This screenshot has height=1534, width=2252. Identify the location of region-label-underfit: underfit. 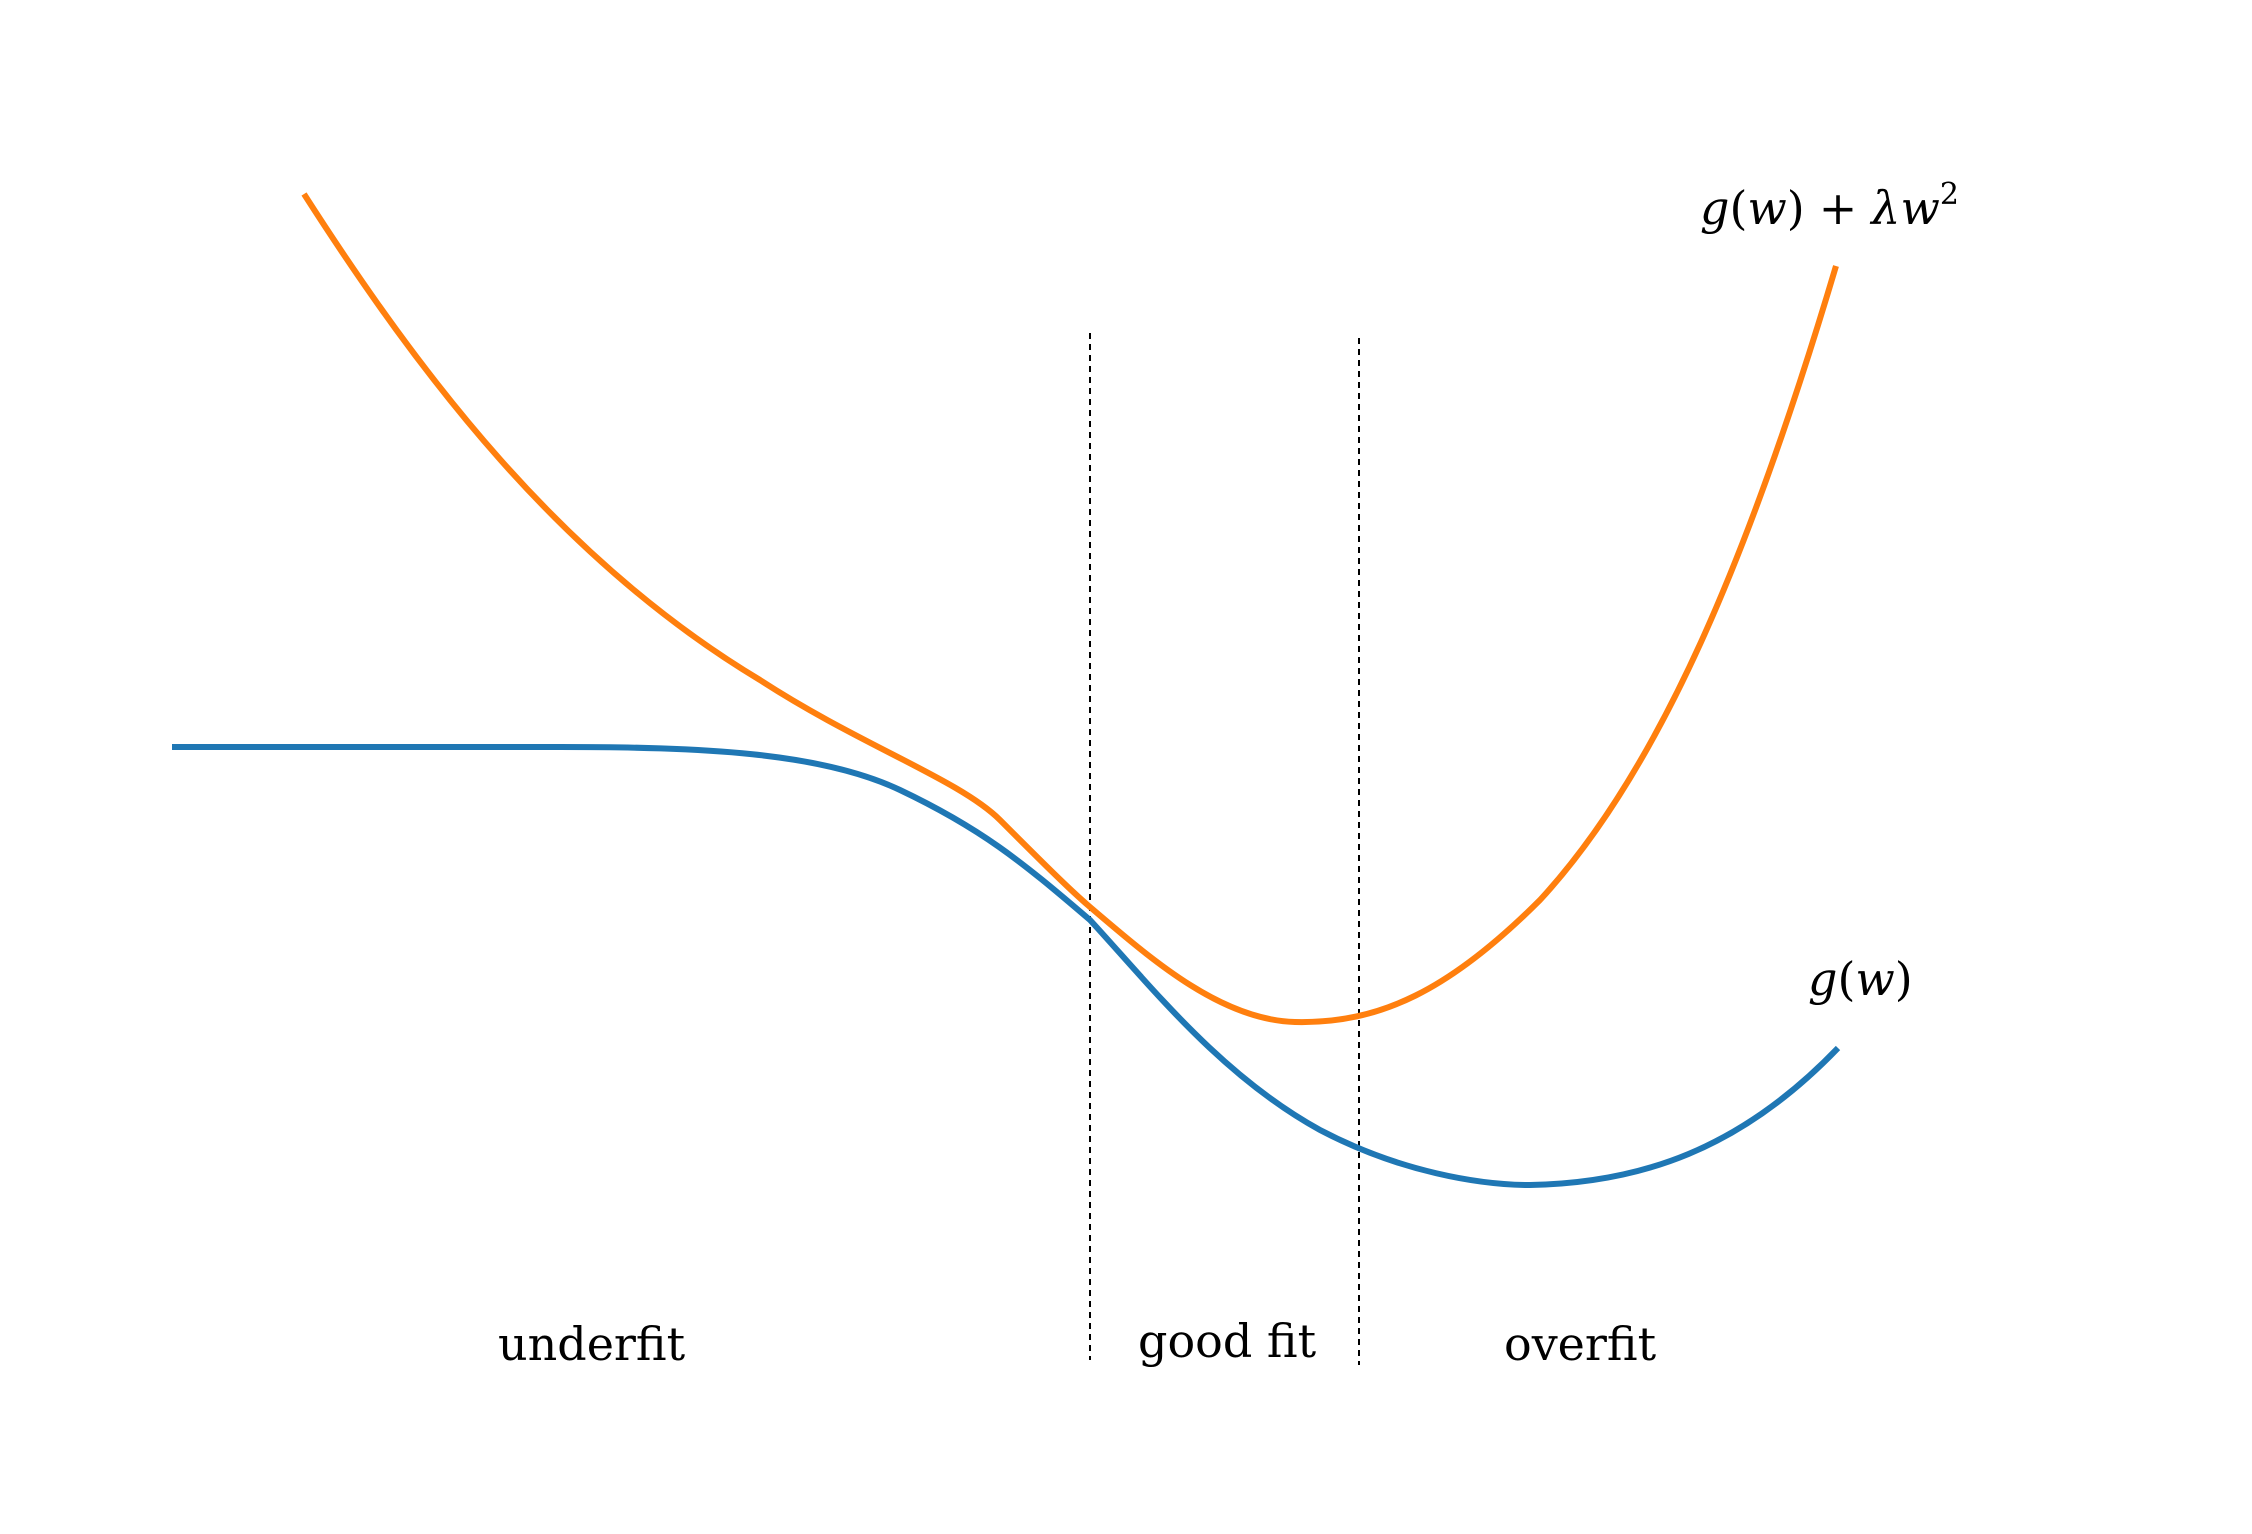
(592, 1344).